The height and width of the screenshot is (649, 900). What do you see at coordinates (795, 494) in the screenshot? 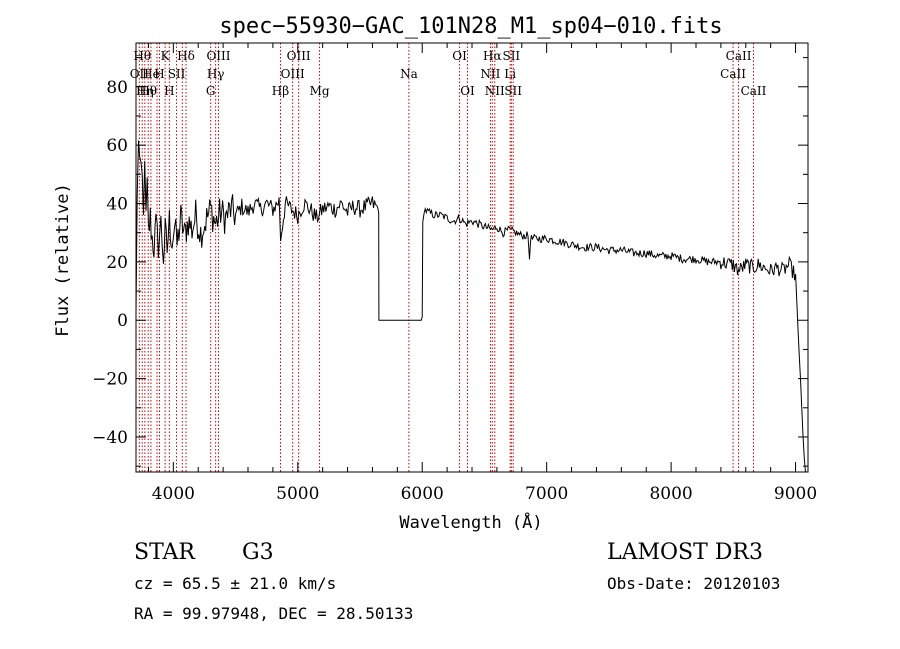
I see `x-tick-label: 9000` at bounding box center [795, 494].